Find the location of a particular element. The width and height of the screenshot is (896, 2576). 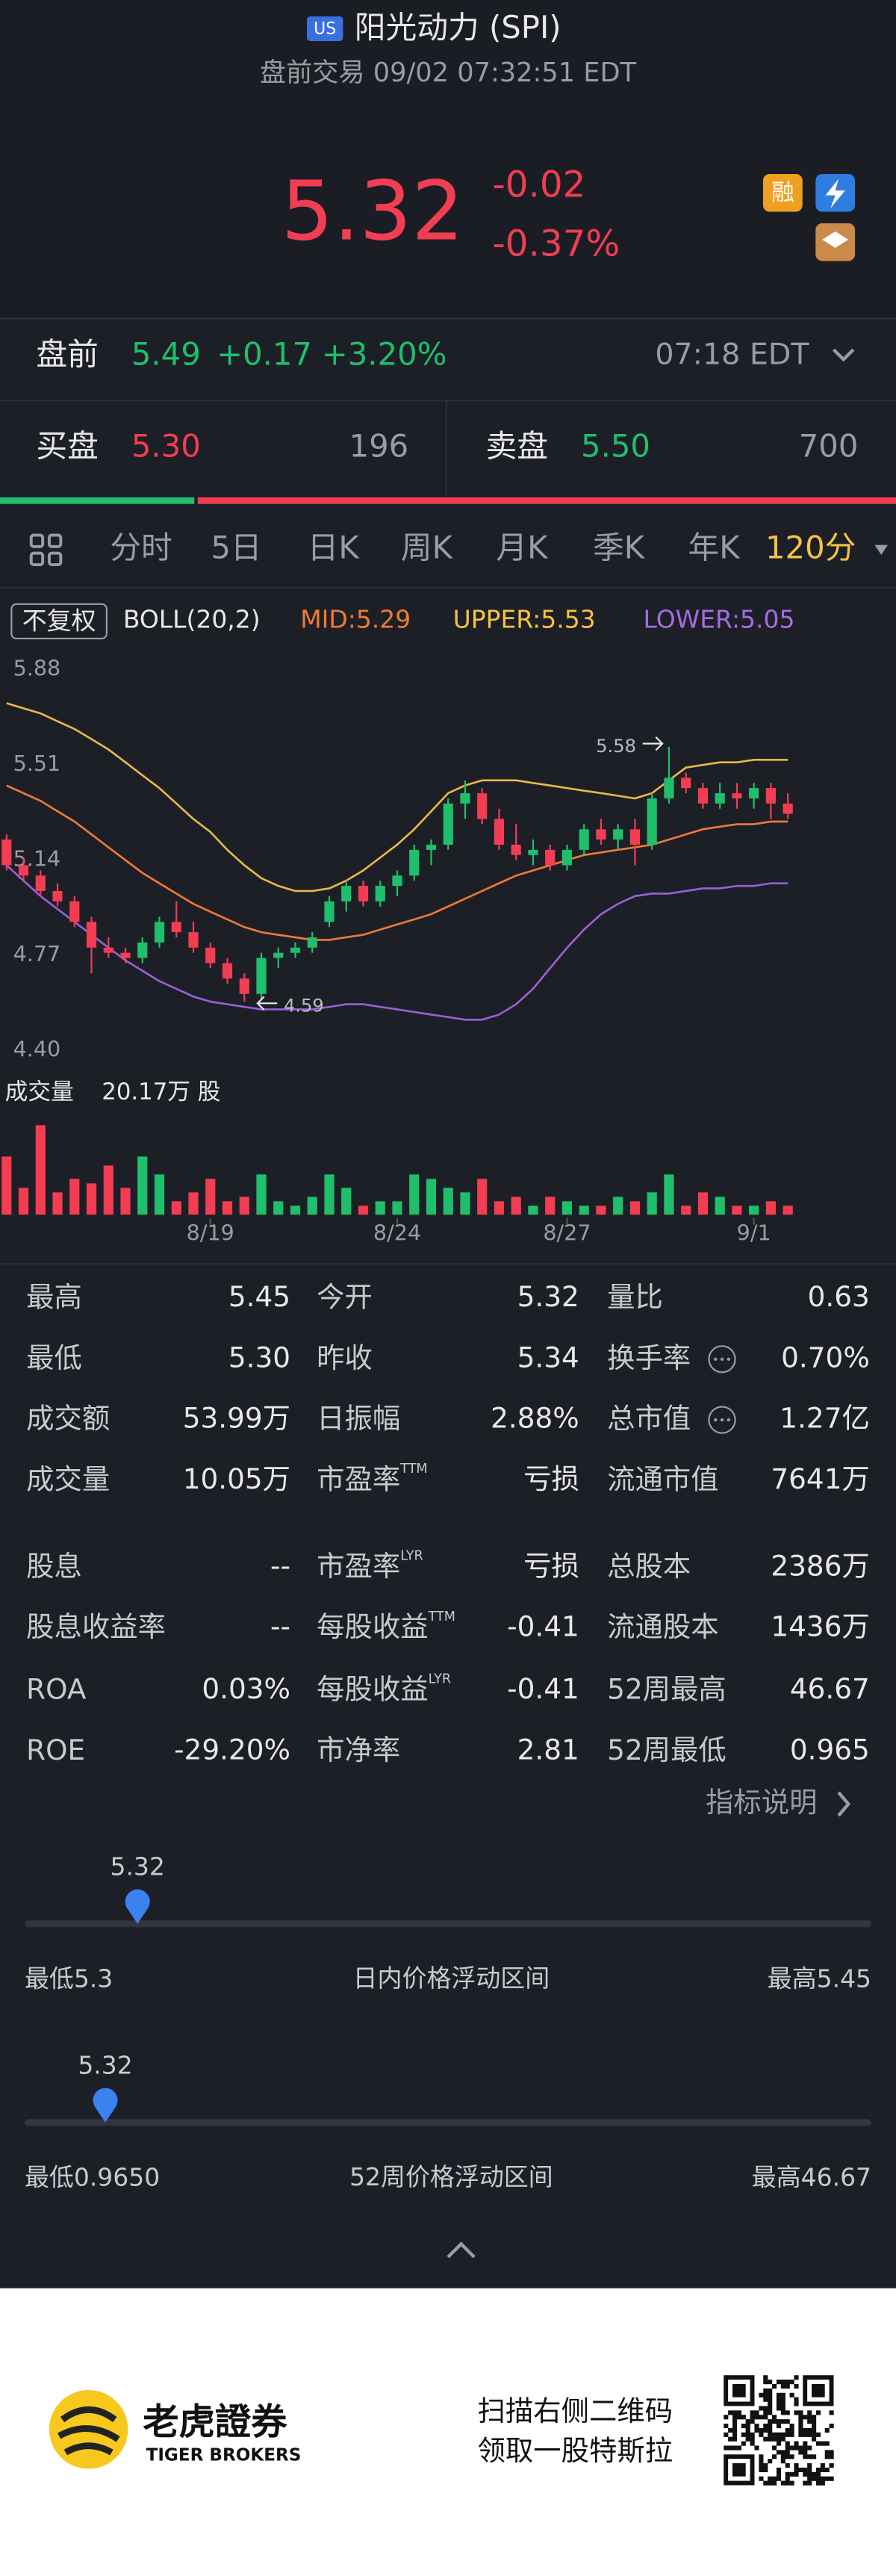

stat-label-text: 总股本 is located at coordinates (649, 1565).